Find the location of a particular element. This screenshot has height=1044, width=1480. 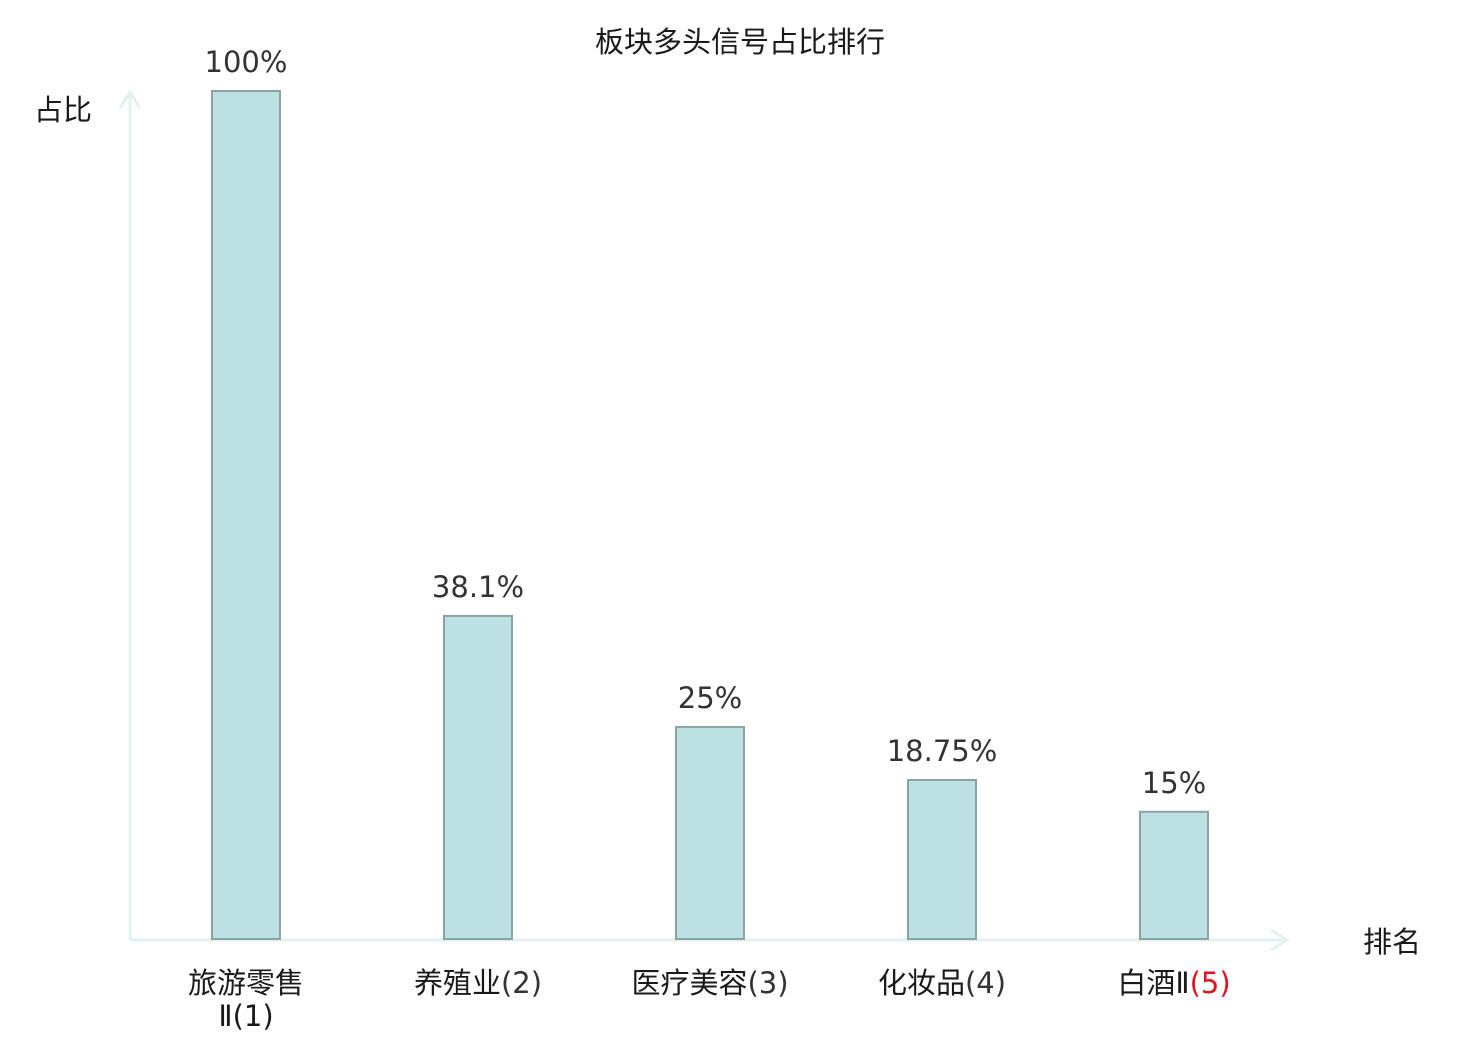

chart-title: 板块多头信号占比排行 is located at coordinates (740, 42).